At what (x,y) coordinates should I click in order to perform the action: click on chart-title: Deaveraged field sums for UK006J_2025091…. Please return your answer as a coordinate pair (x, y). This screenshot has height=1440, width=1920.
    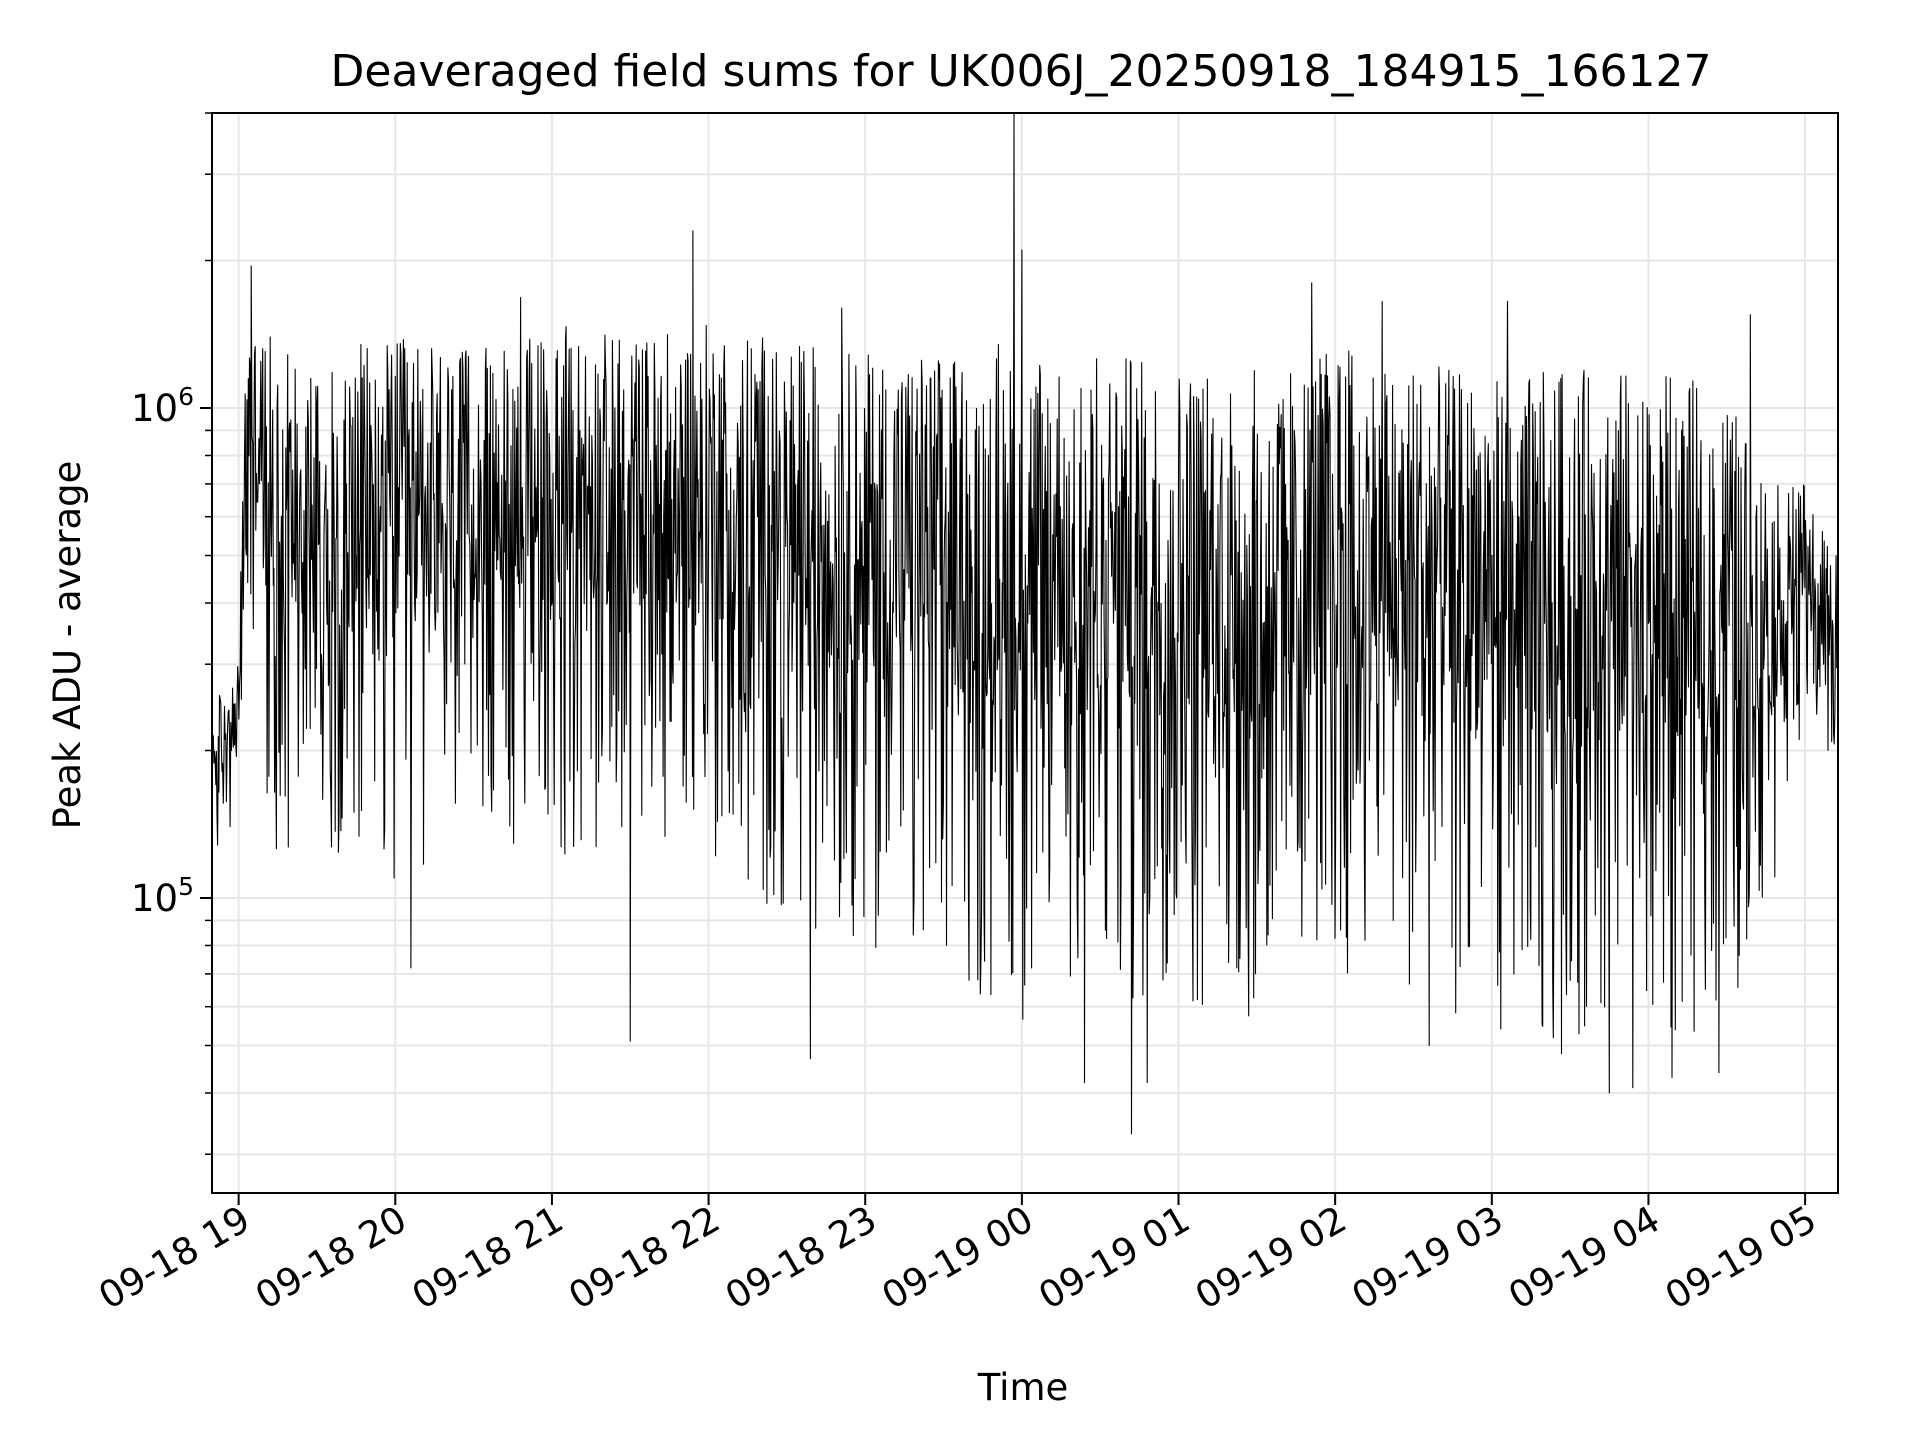
    Looking at the image, I should click on (1021, 71).